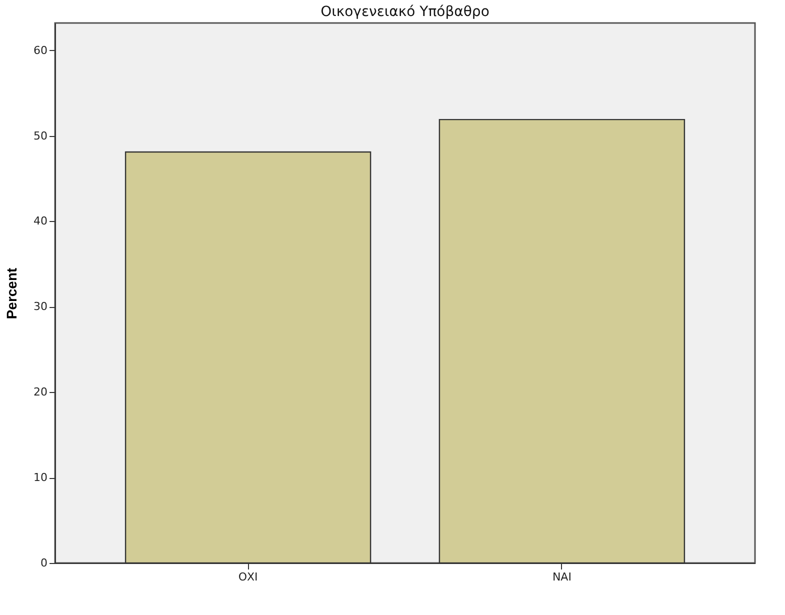 This screenshot has height=615, width=785. What do you see at coordinates (405, 12) in the screenshot?
I see `chart-title: Οικογενειακό Υπόβαθρο` at bounding box center [405, 12].